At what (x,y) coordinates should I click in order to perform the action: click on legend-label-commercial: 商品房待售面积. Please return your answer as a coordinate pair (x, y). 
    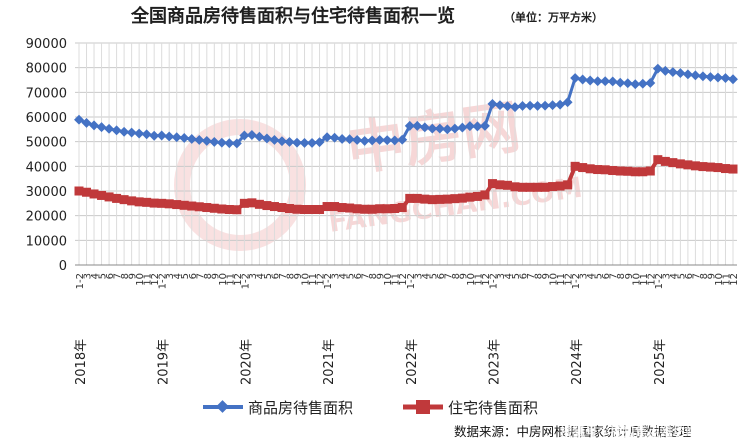
    Looking at the image, I should click on (300, 408).